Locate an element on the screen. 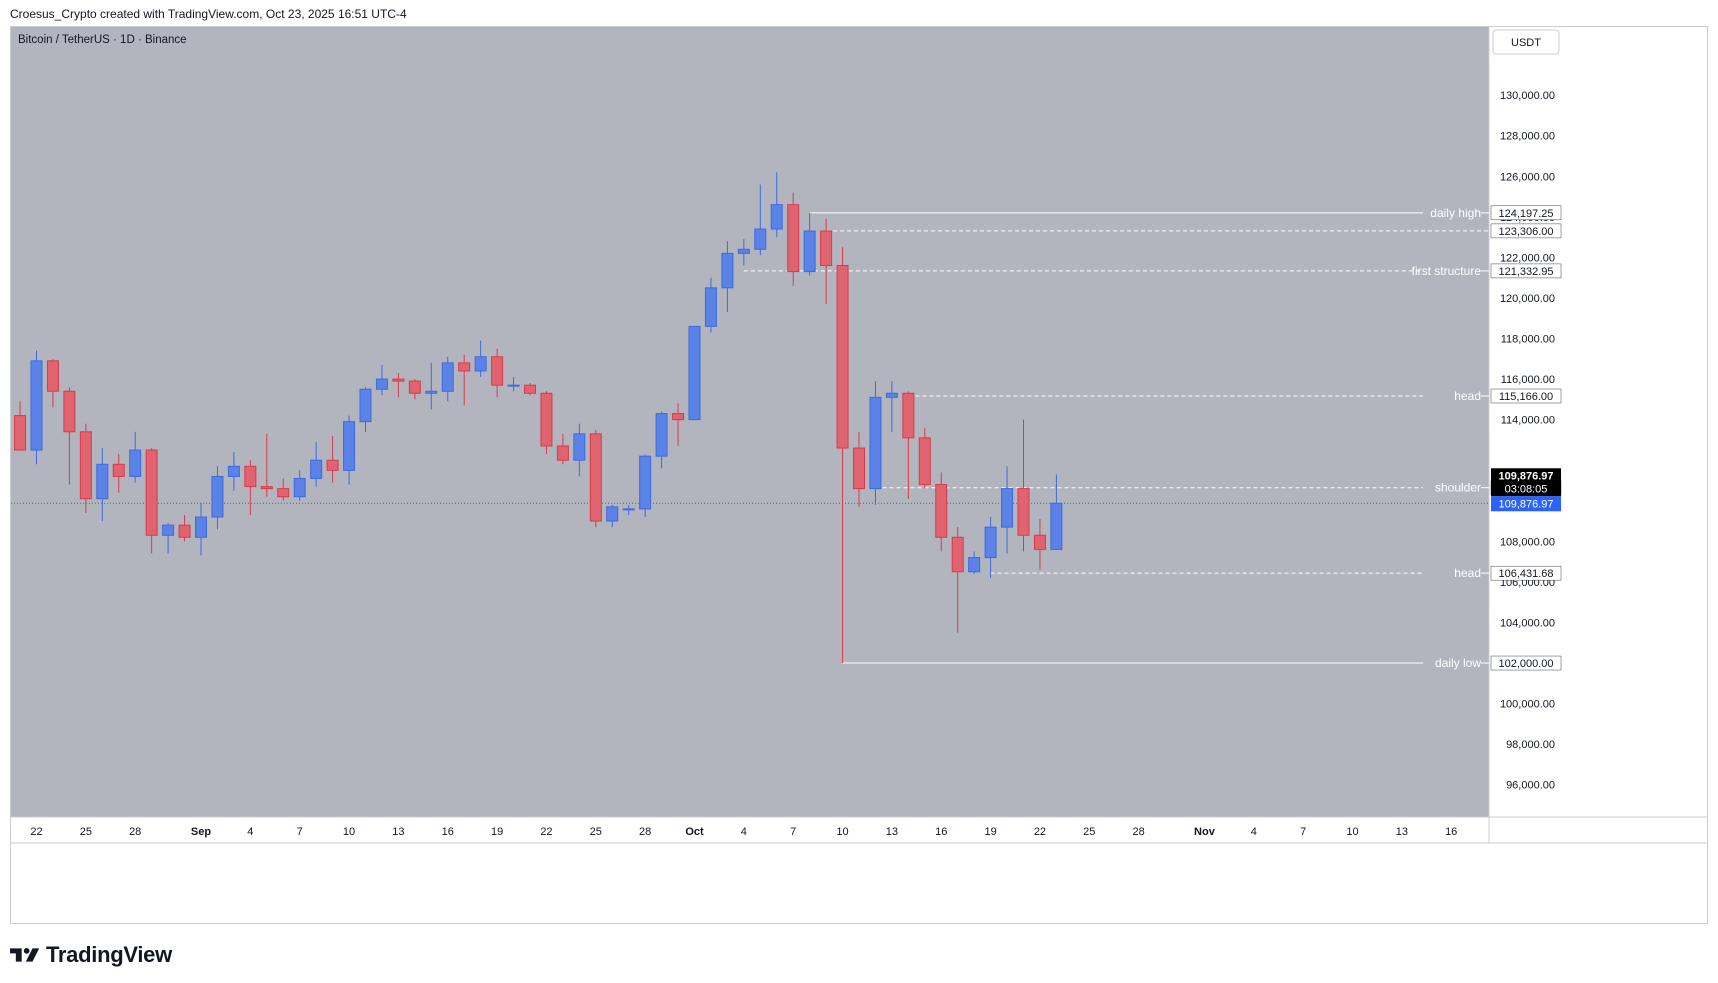  level-price-badge-text: 121,332.95 is located at coordinates (1525, 272).